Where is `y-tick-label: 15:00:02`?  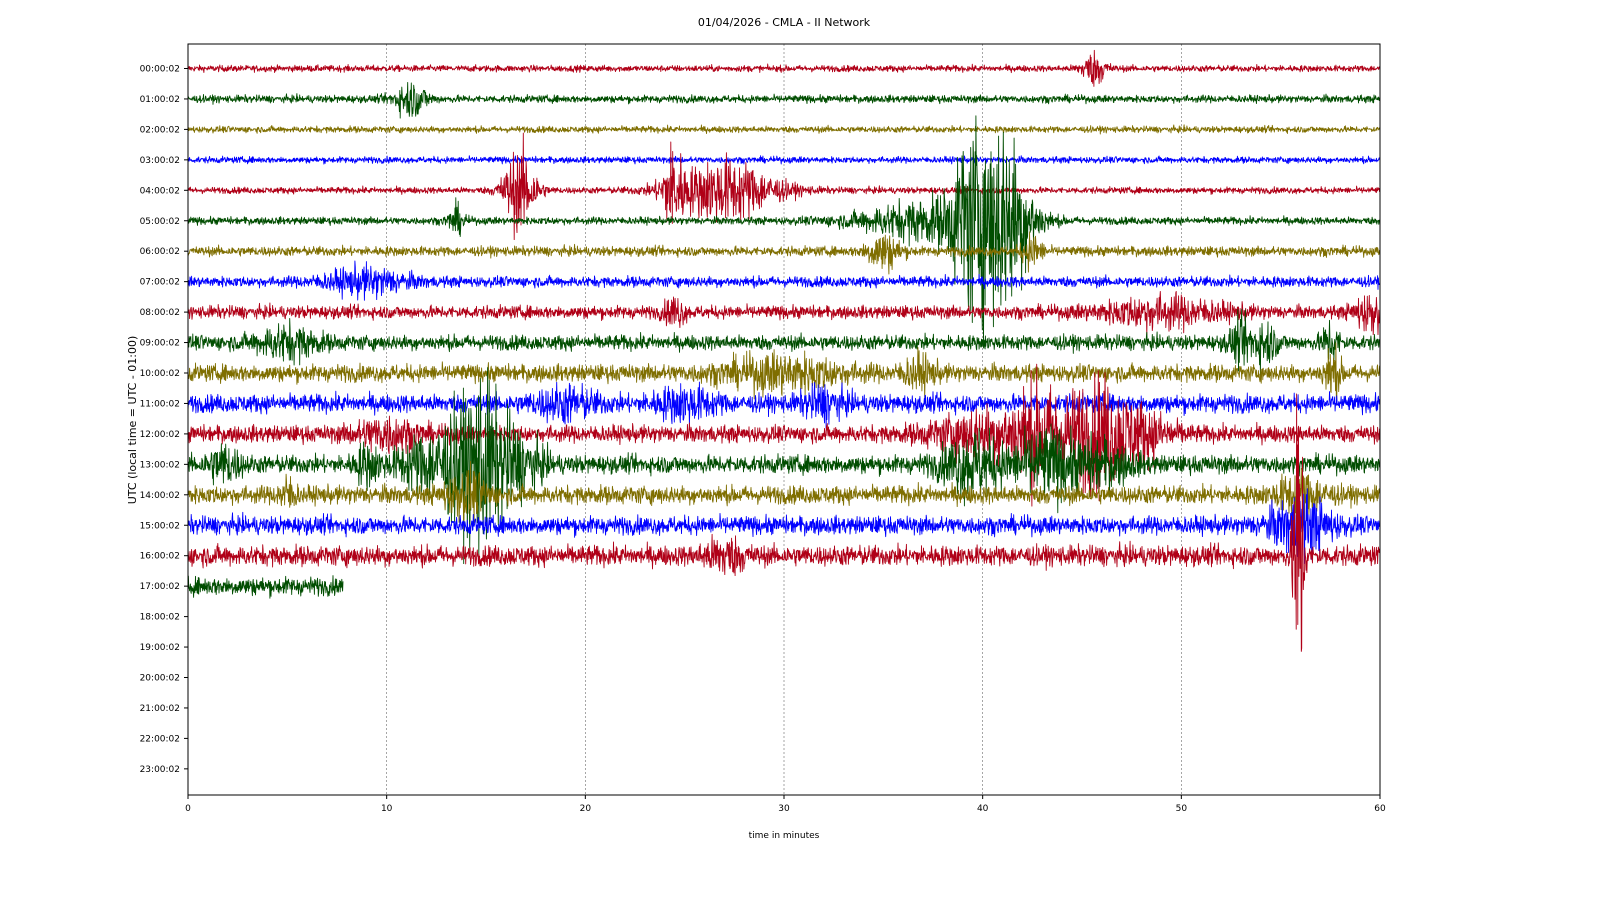
y-tick-label: 15:00:02 is located at coordinates (160, 526).